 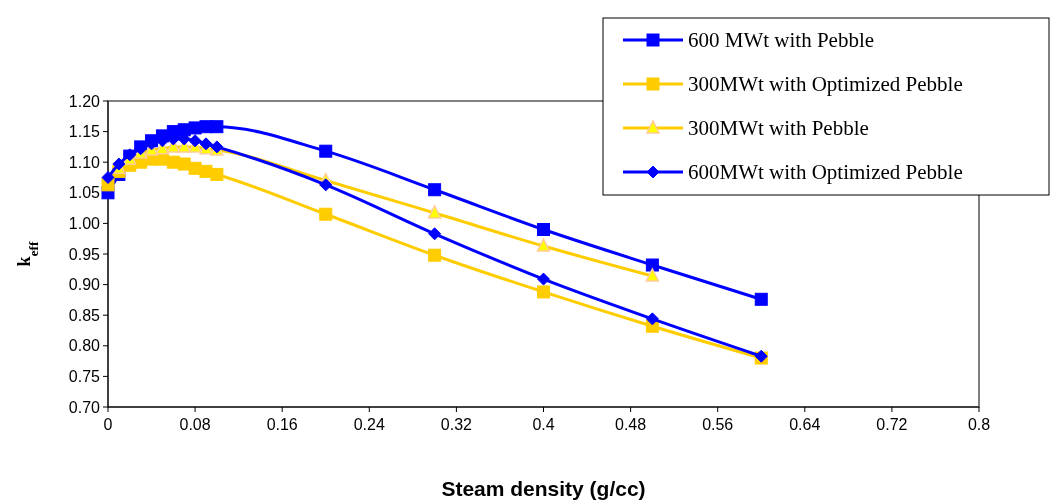 I want to click on legend-label: 300MWt with Optimized Pebble, so click(x=825, y=84).